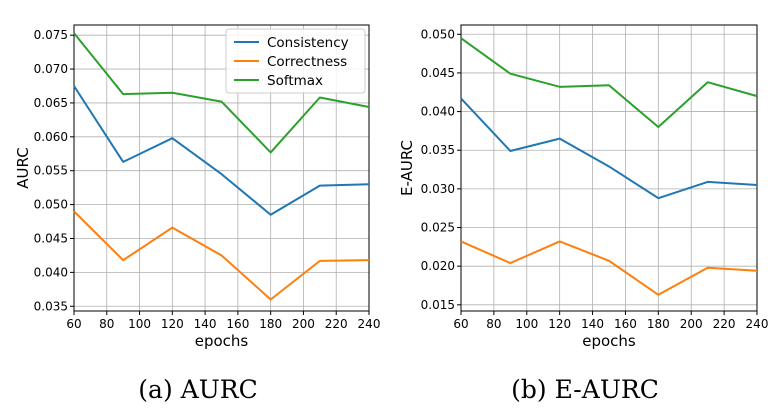  What do you see at coordinates (23, 167) in the screenshot?
I see `y-axis-title: AURC` at bounding box center [23, 167].